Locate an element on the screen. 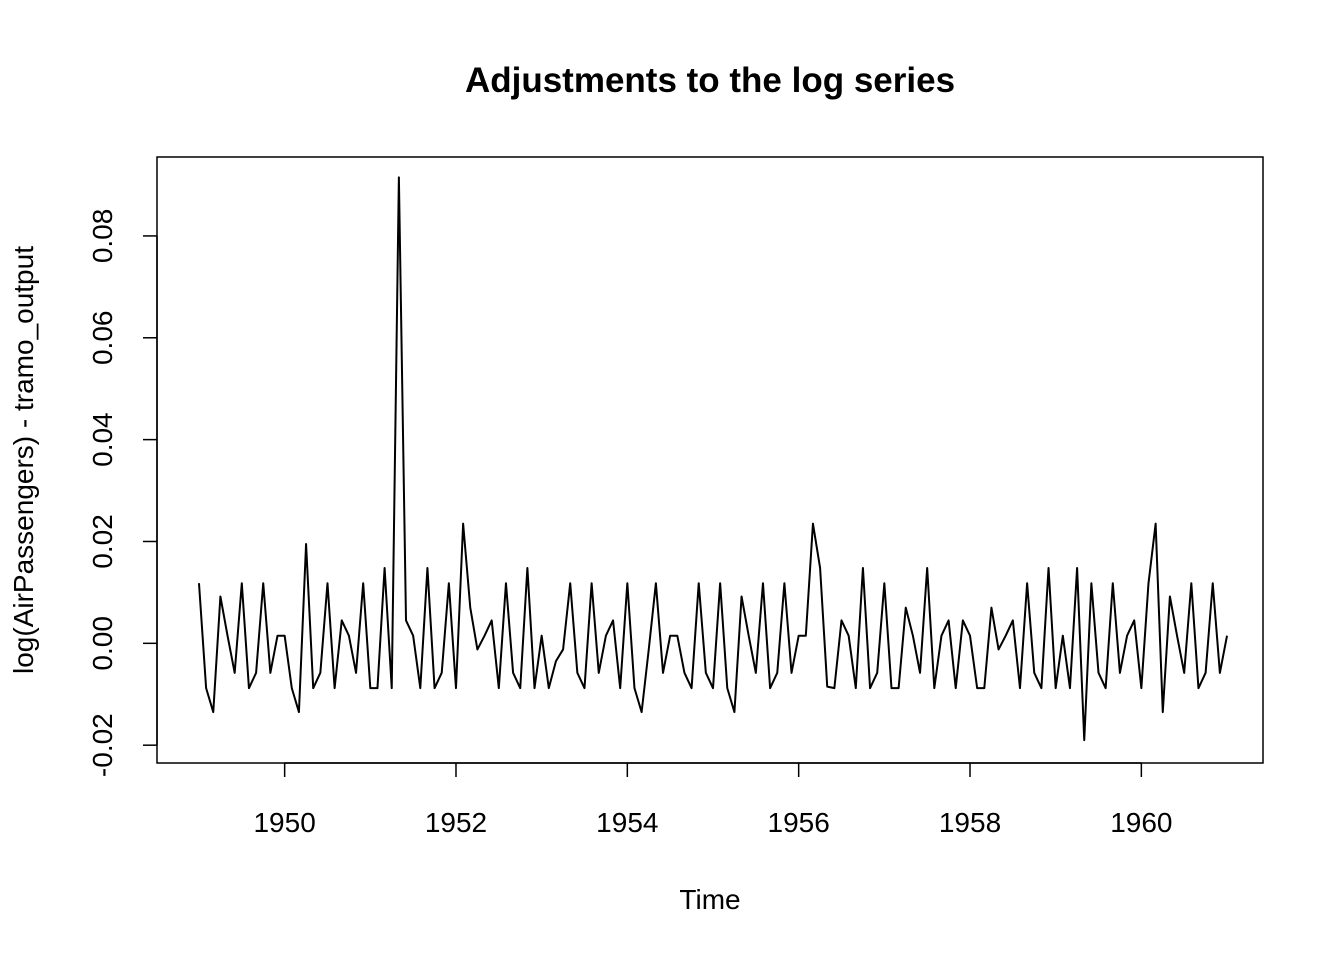 The height and width of the screenshot is (960, 1344). x-tick-label: 1958 is located at coordinates (970, 822).